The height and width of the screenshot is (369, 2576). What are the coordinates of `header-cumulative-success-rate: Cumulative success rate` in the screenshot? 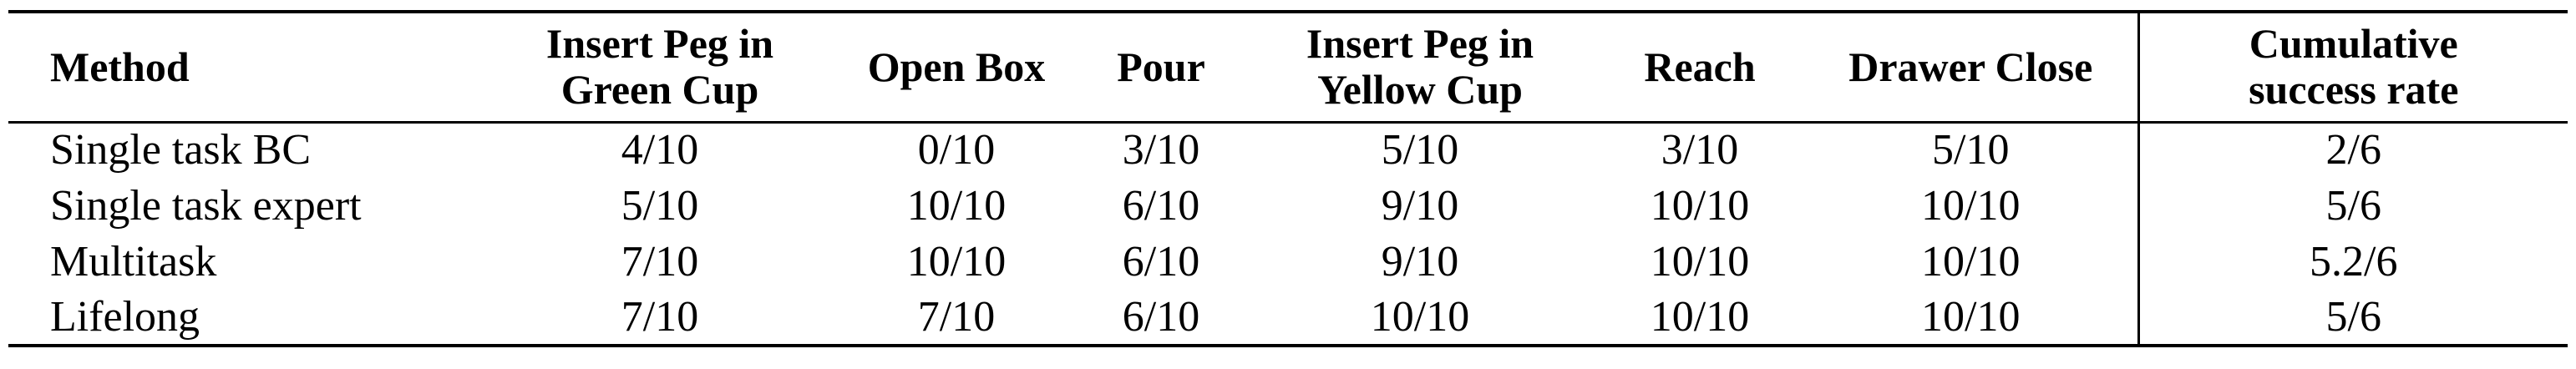 It's located at (2352, 67).